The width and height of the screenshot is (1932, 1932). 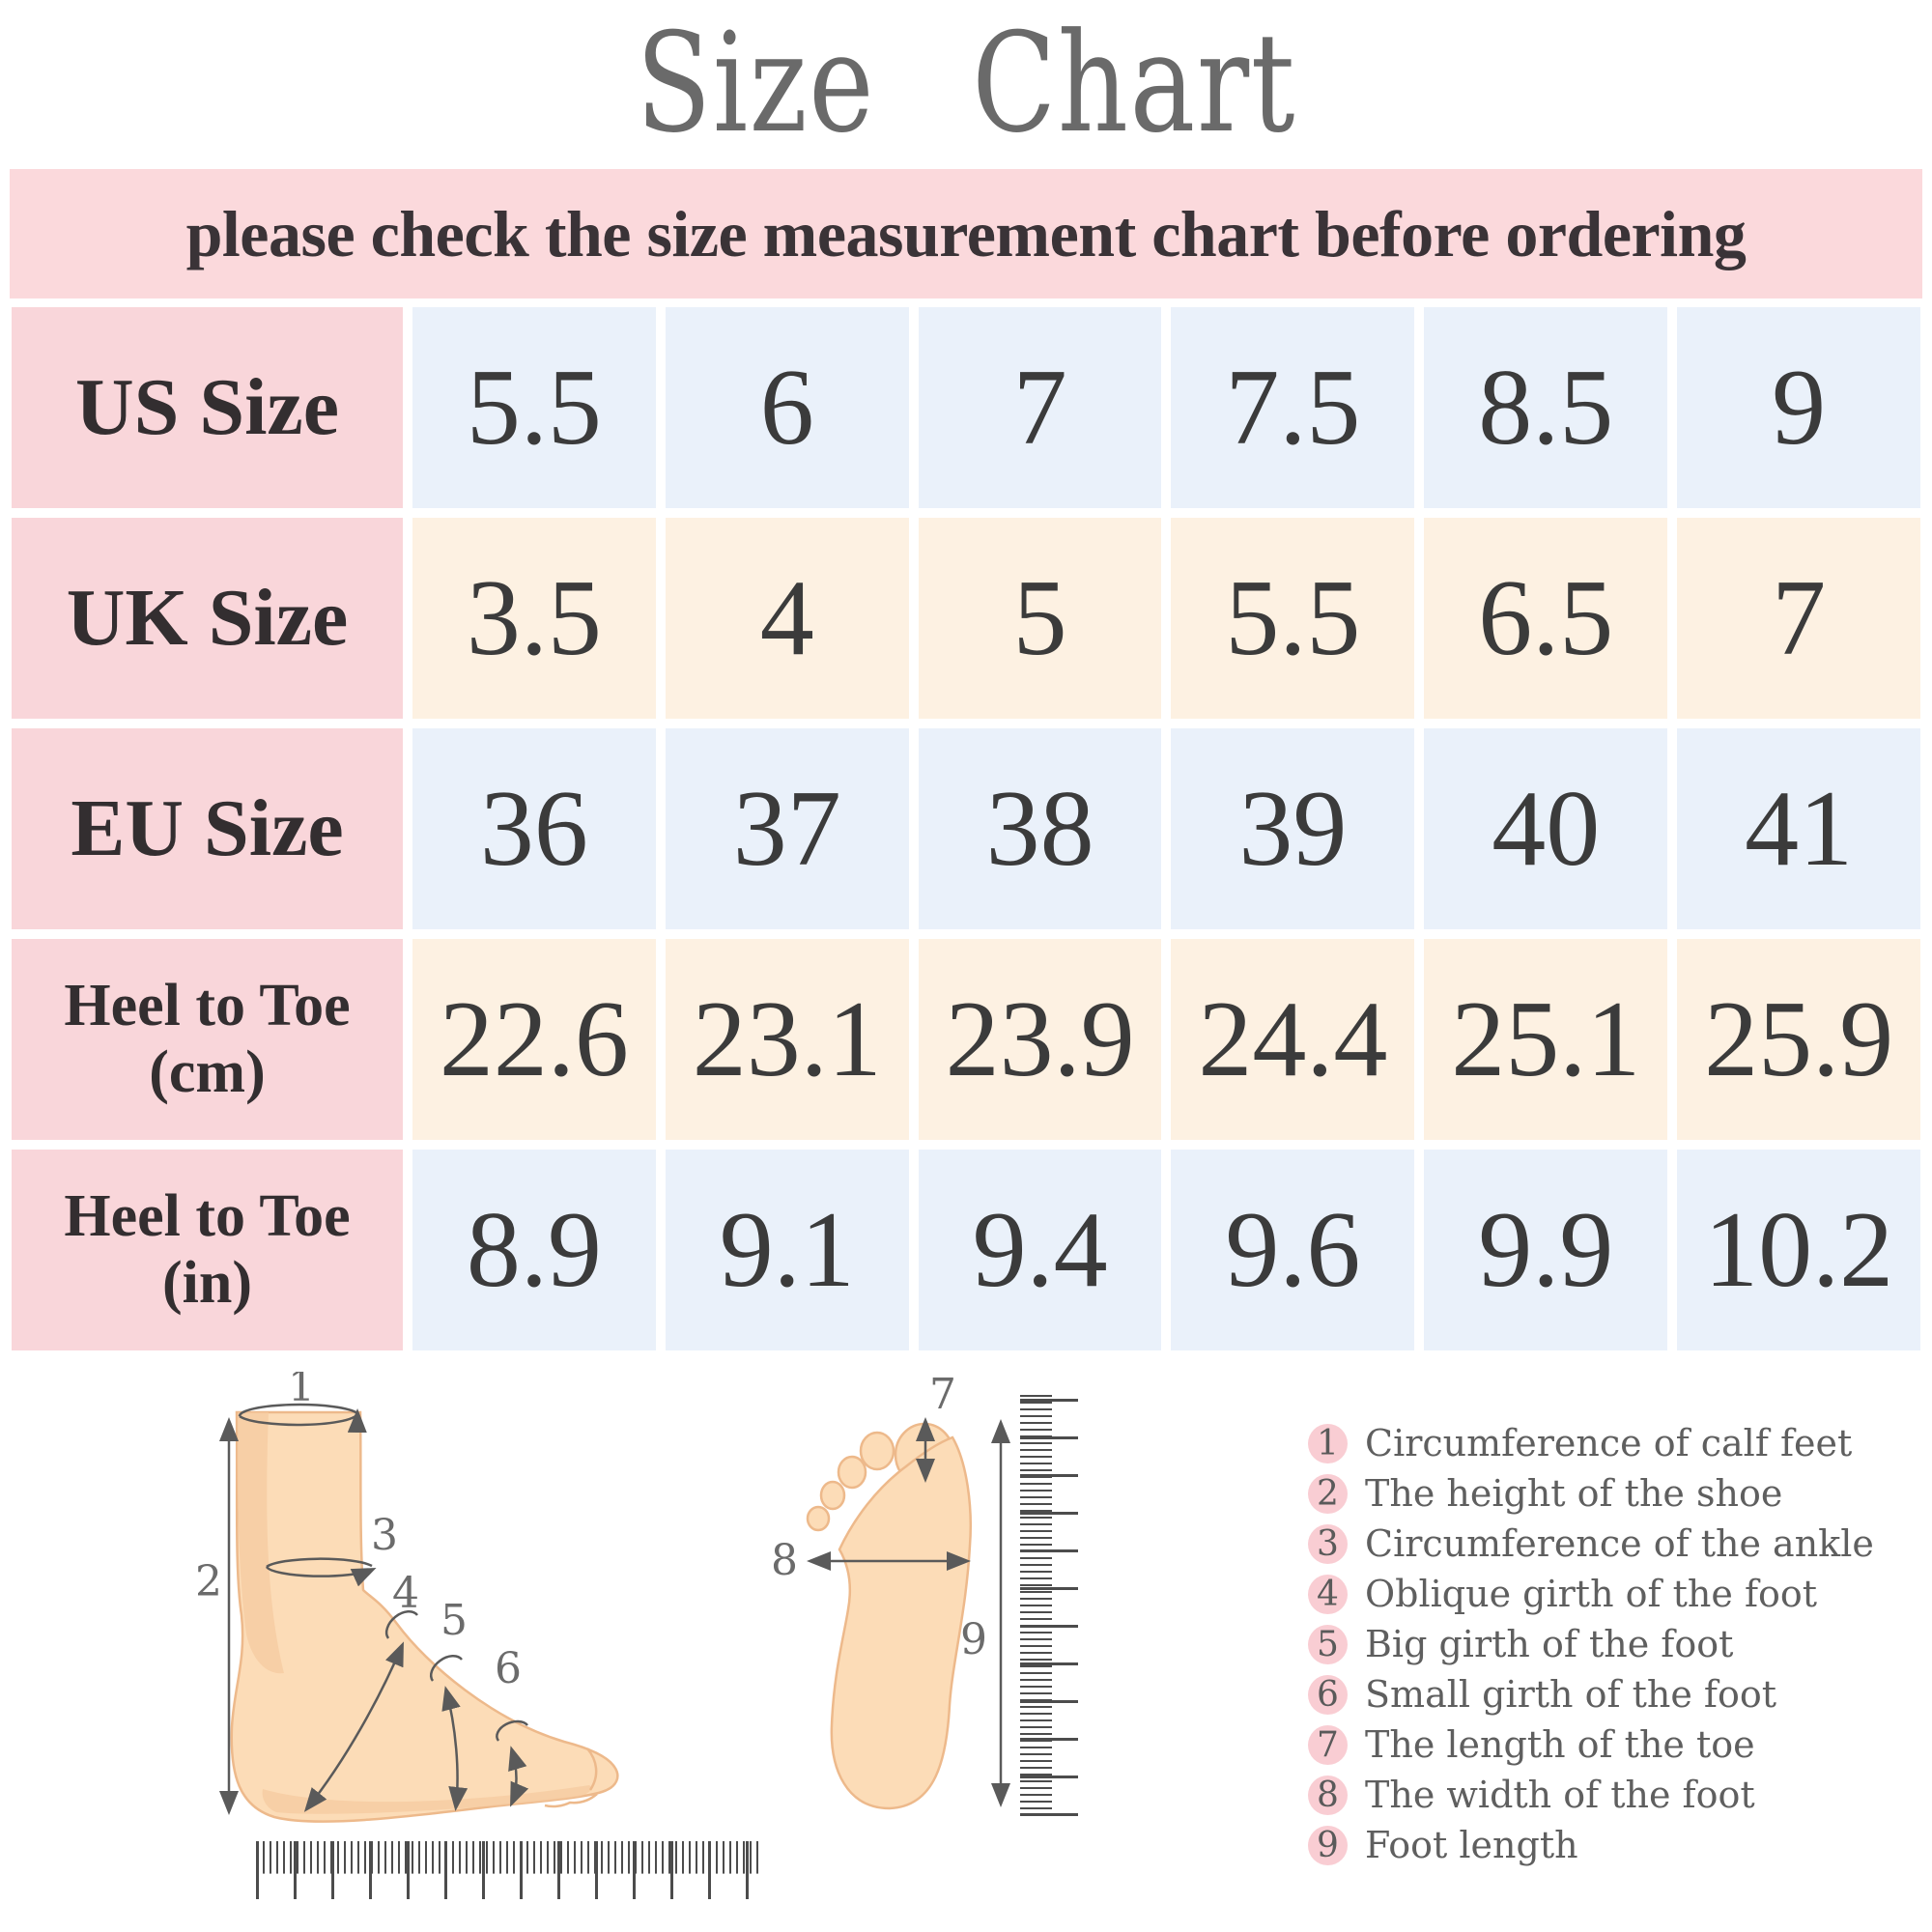 What do you see at coordinates (510, 1870) in the screenshot?
I see `horizontal-ruler` at bounding box center [510, 1870].